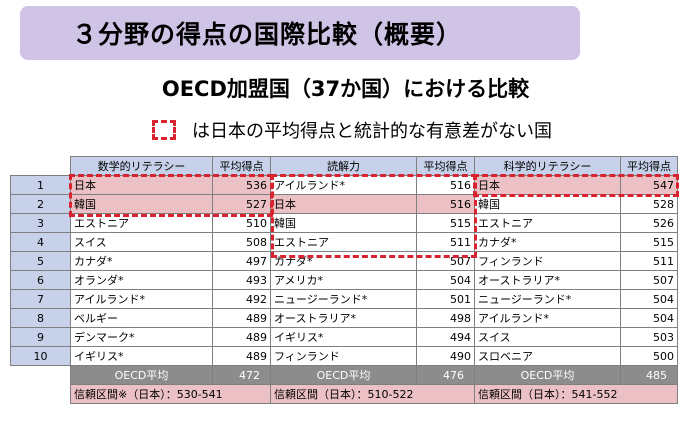 The image size is (691, 428). I want to click on corner-cell, so click(41, 166).